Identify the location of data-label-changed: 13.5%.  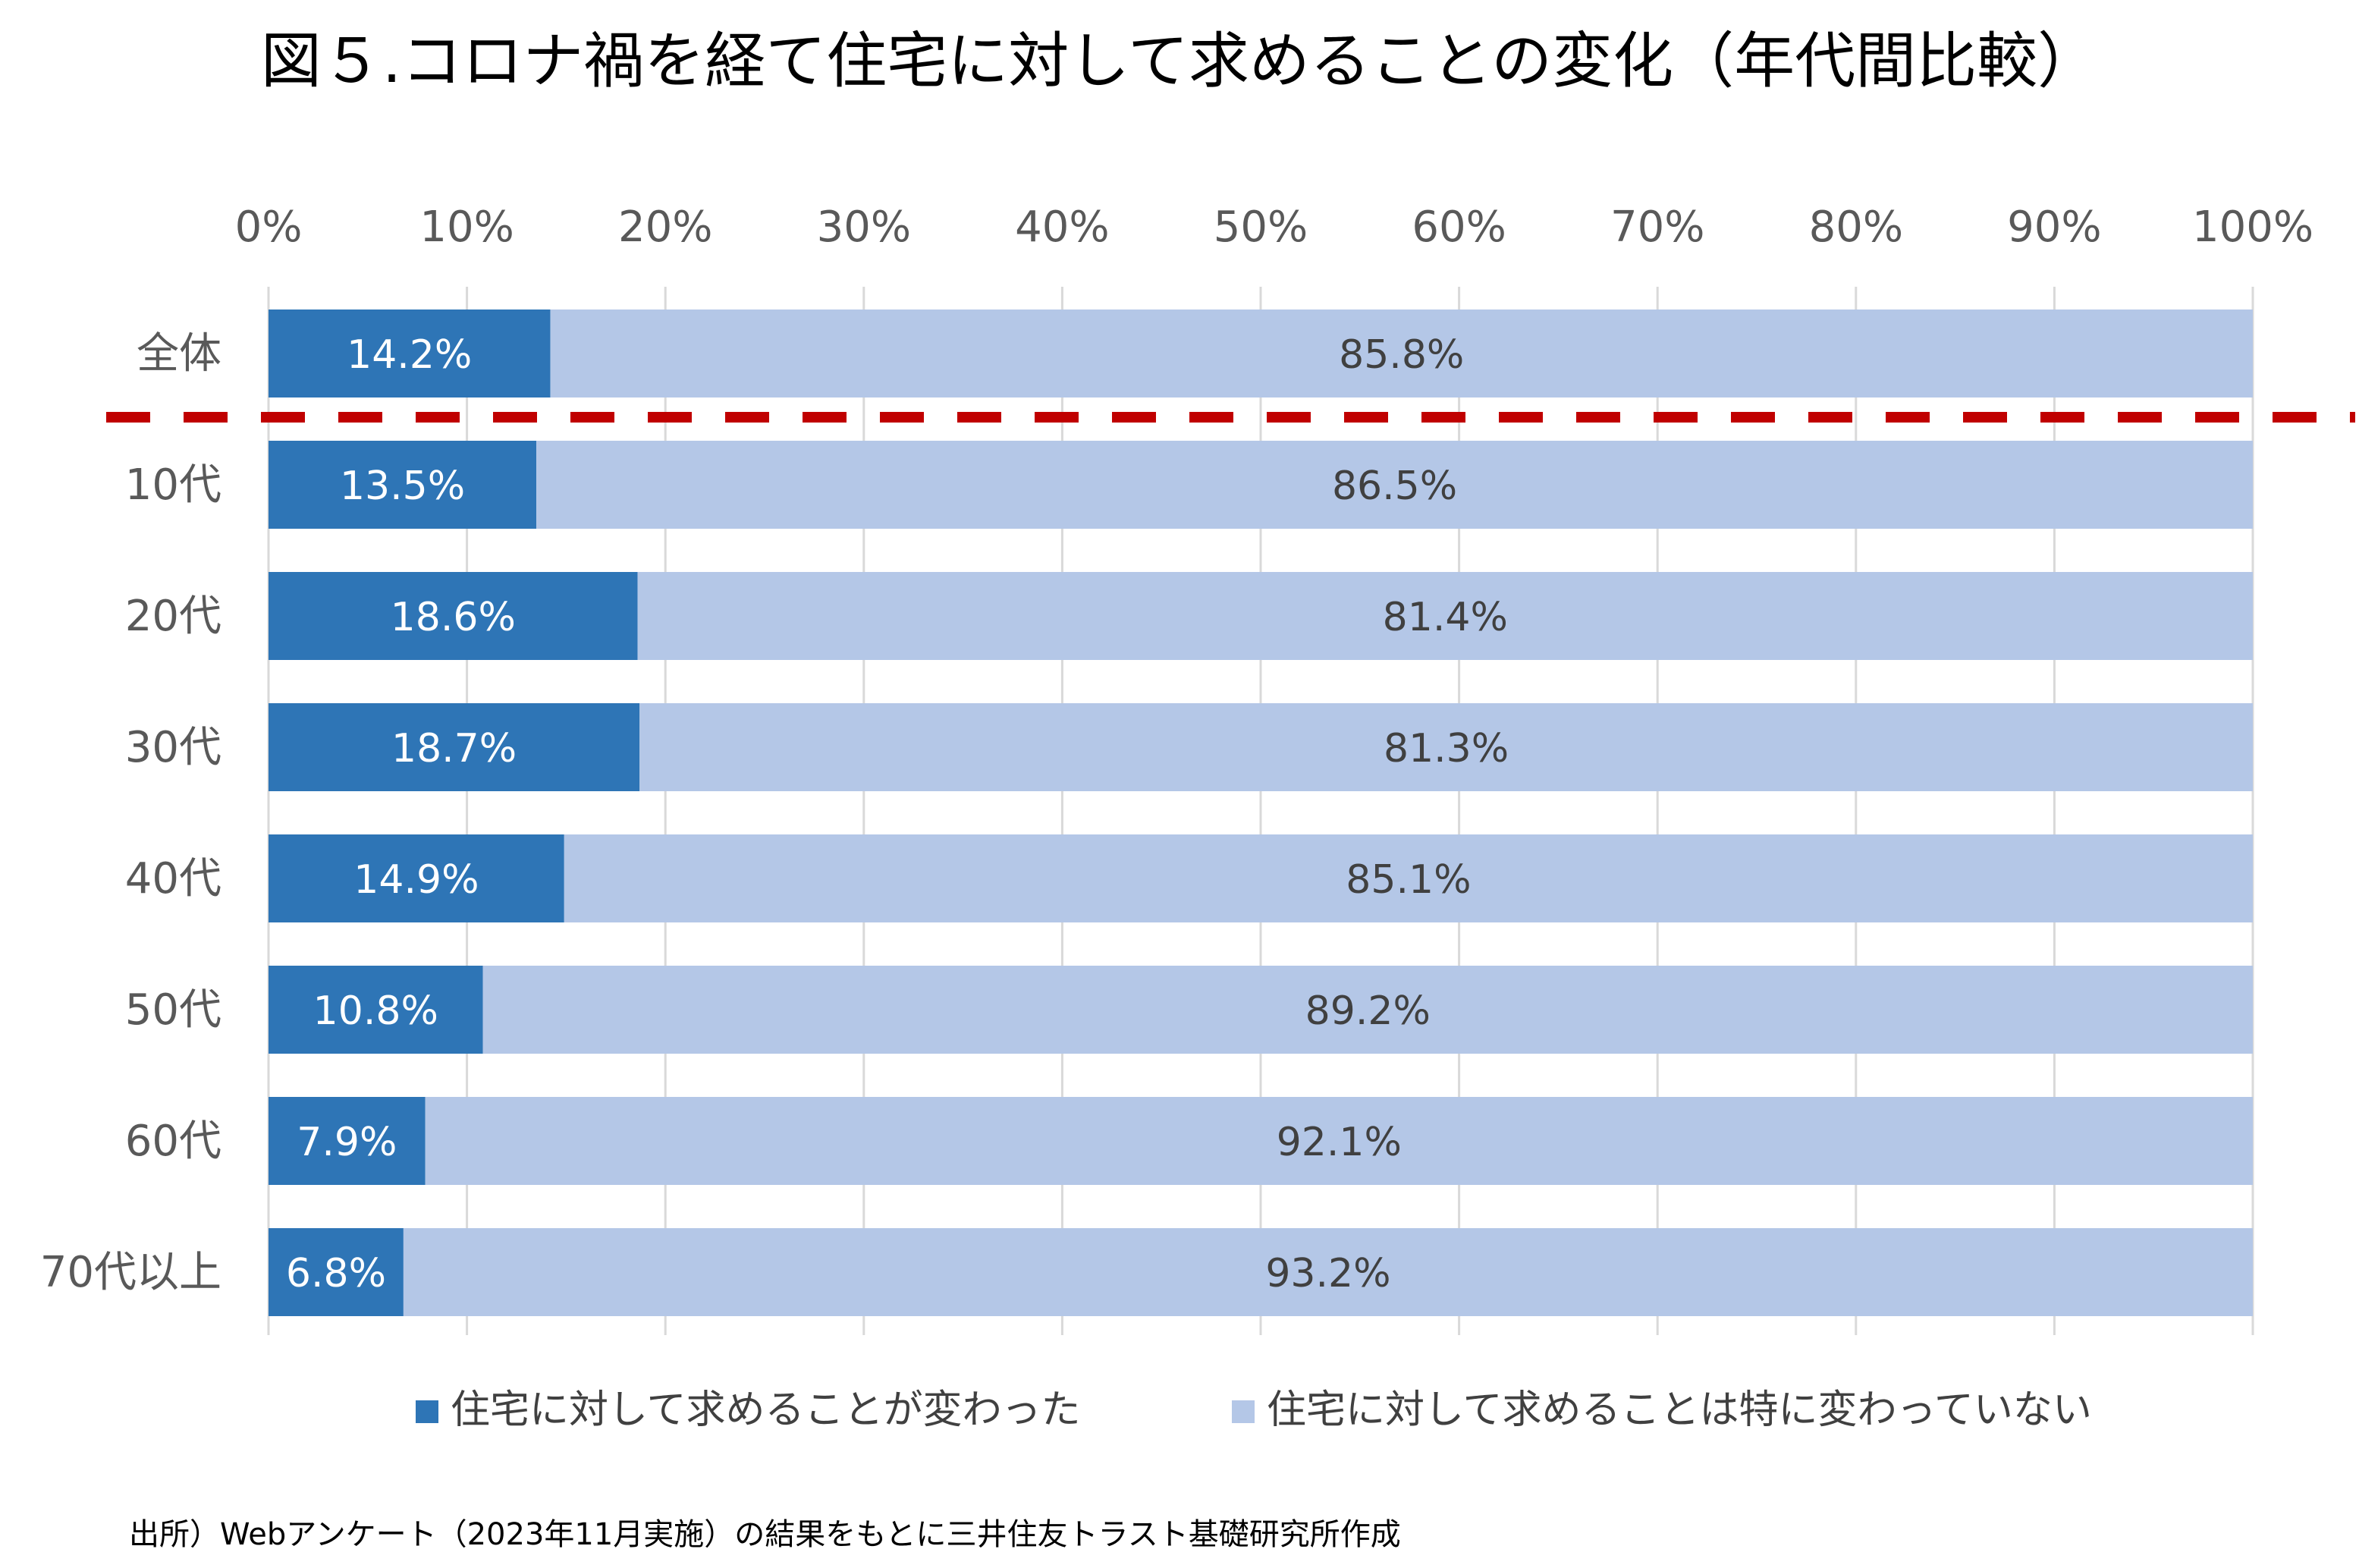
(402, 486).